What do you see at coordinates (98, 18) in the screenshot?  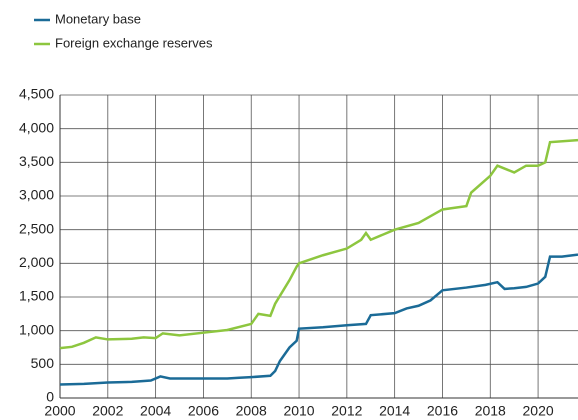 I see `legend-label: Monetary base` at bounding box center [98, 18].